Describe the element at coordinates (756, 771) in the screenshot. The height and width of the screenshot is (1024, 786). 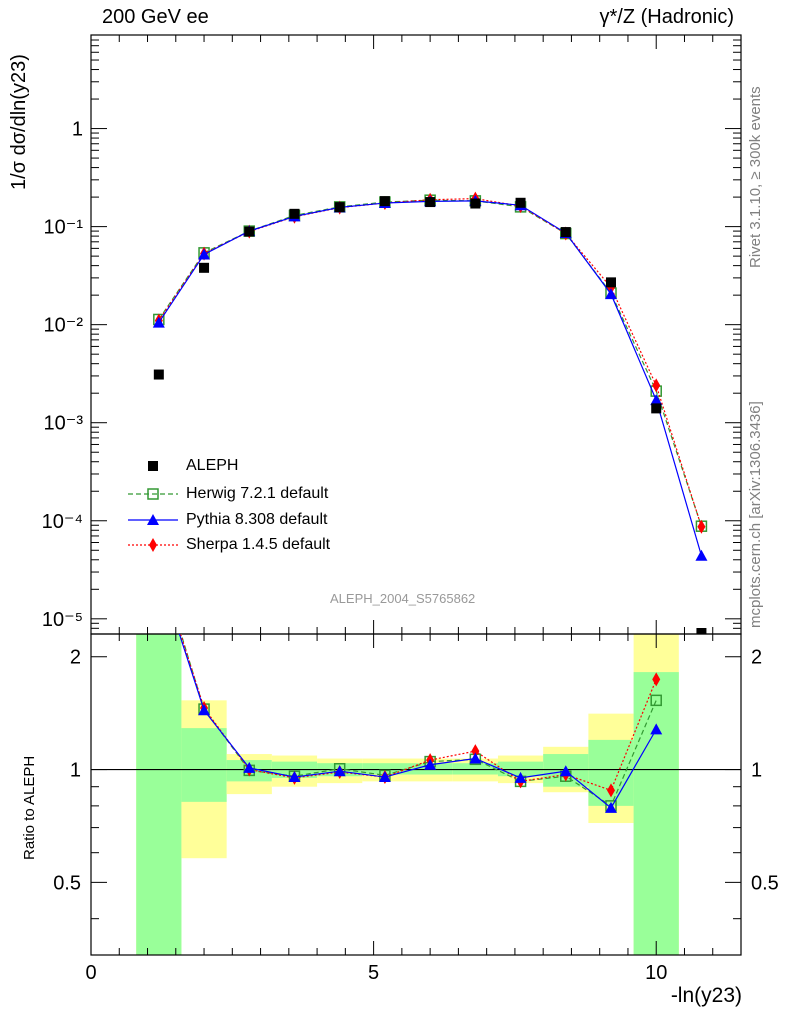
I see `ratio-y-tick-label-right: 1` at that location.